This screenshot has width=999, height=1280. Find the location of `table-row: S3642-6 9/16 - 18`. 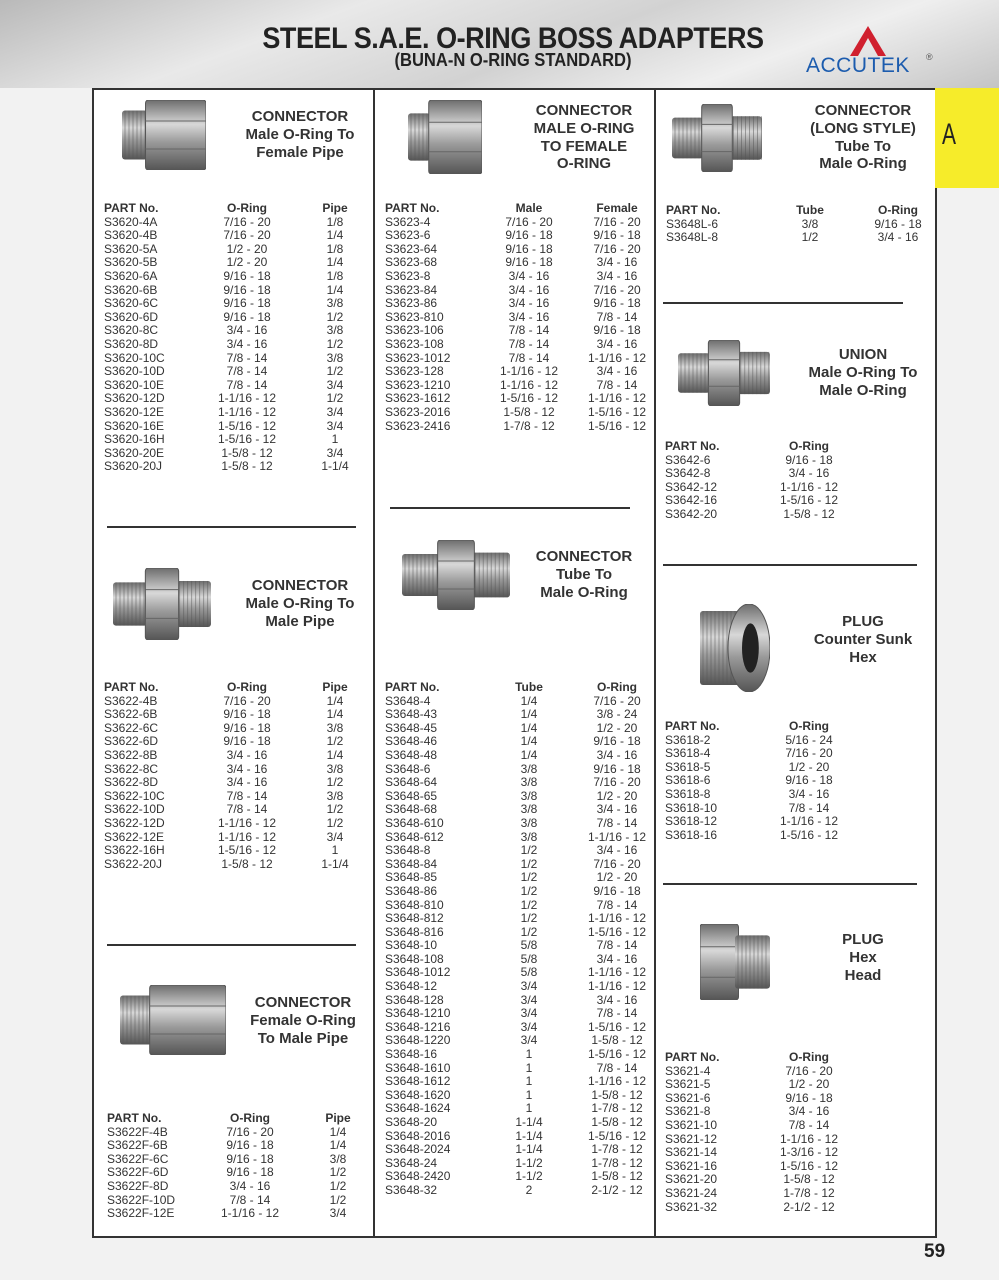

table-row: S3642-6 9/16 - 18 is located at coordinates (759, 460).